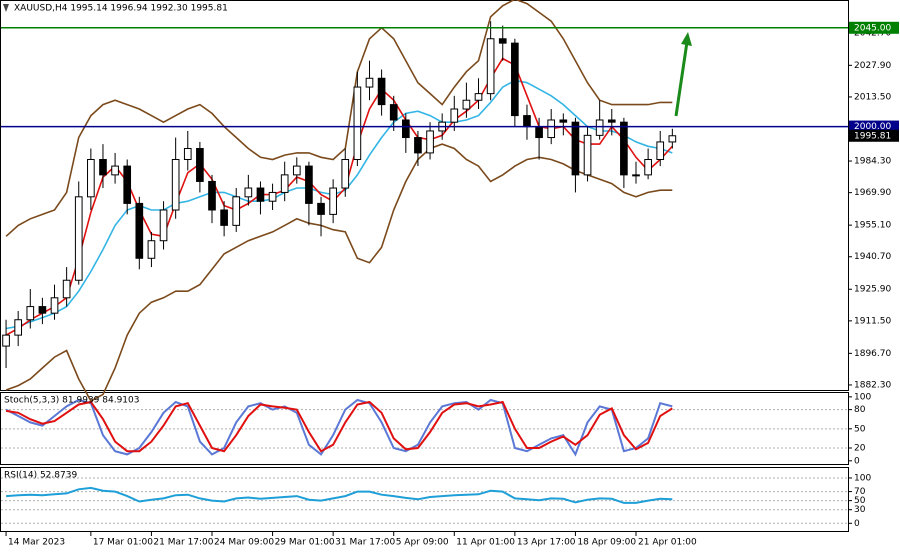  I want to click on y-tick-label: 30, so click(860, 510).